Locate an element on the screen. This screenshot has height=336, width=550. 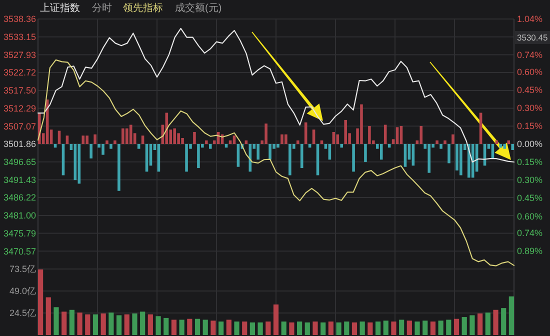
y-tick-label: 3475.79 is located at coordinates (19, 233).